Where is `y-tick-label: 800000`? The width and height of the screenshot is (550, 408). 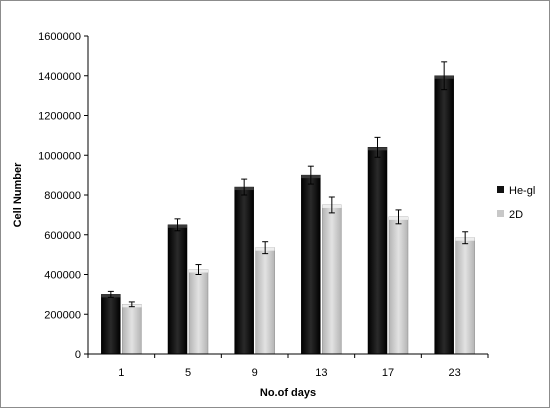 y-tick-label: 800000 is located at coordinates (62, 196).